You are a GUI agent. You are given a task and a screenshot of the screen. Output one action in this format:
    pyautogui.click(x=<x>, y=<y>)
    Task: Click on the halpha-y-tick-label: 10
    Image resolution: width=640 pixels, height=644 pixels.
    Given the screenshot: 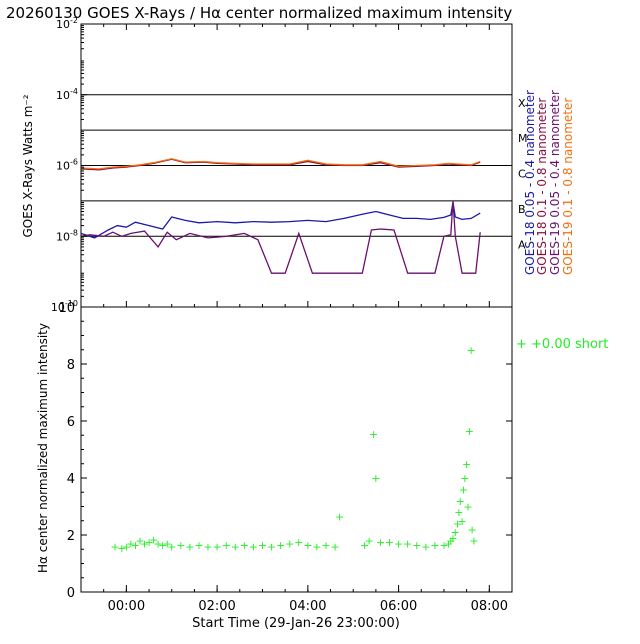 What is the action you would take?
    pyautogui.click(x=66, y=308)
    